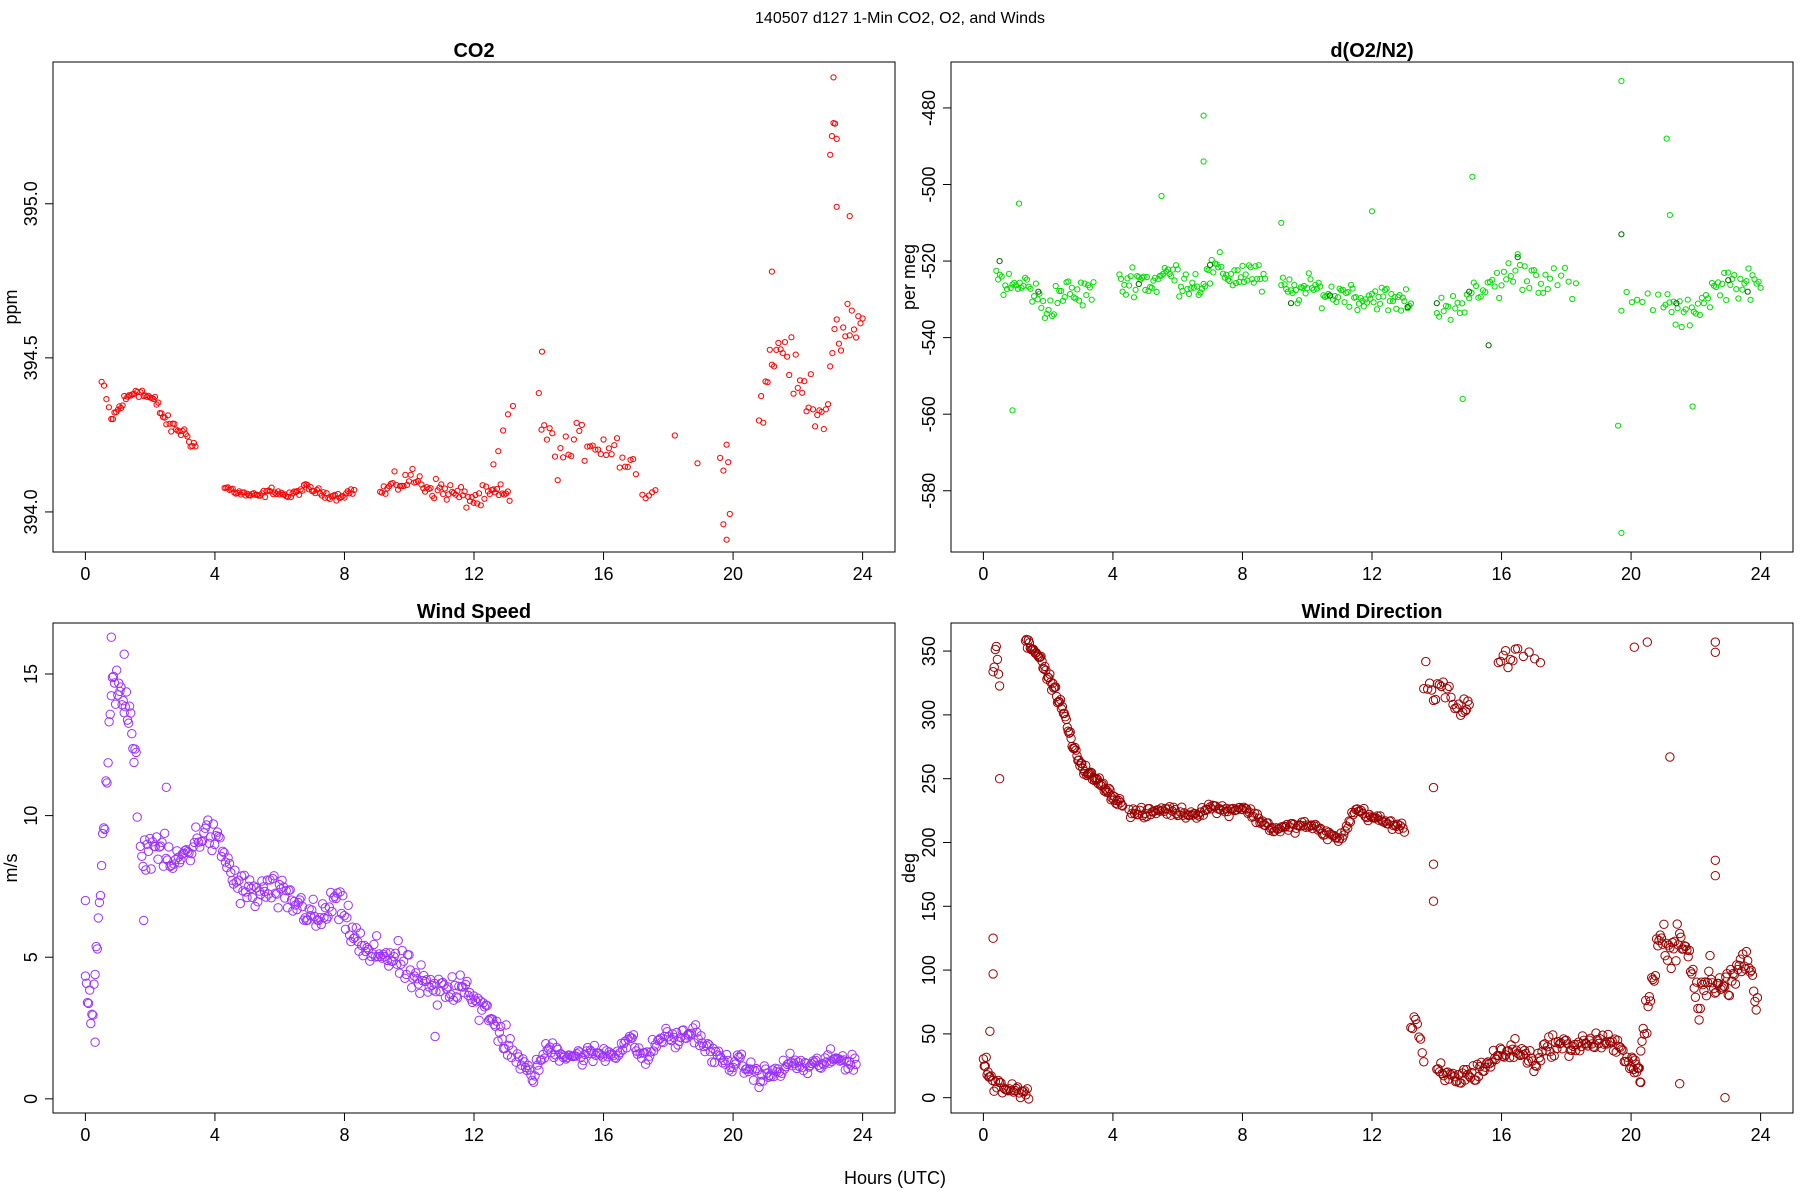  What do you see at coordinates (929, 906) in the screenshot?
I see `y-tick-label: 150` at bounding box center [929, 906].